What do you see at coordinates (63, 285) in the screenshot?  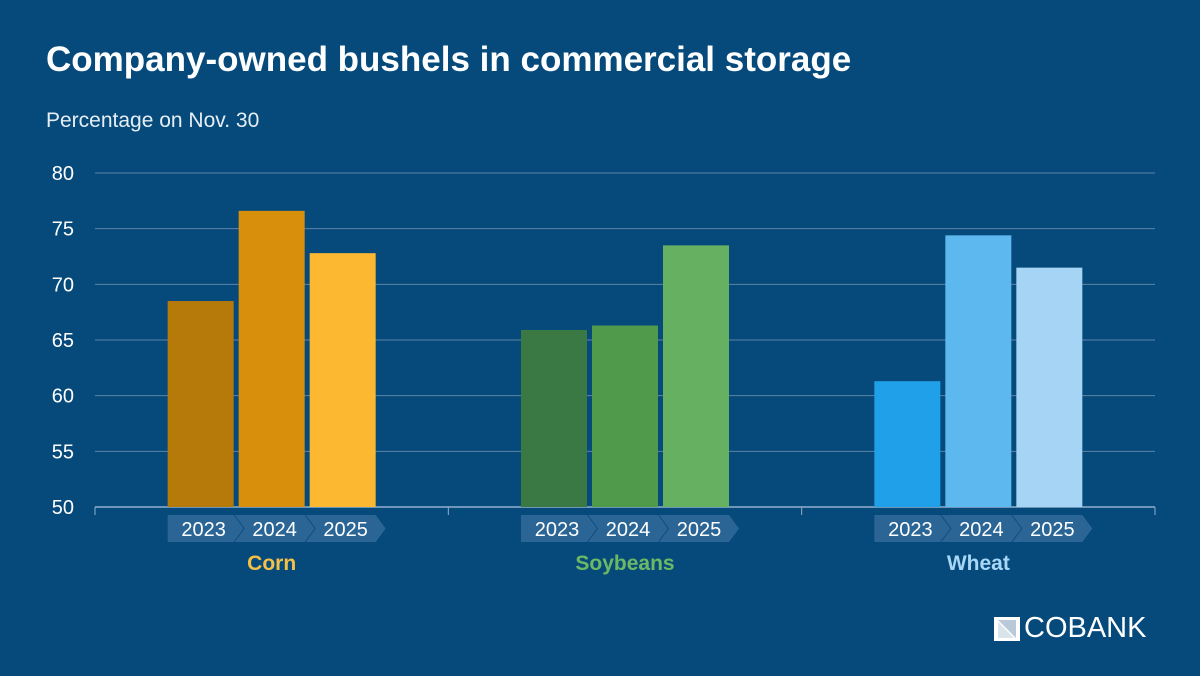 I see `y-tick-label: 70` at bounding box center [63, 285].